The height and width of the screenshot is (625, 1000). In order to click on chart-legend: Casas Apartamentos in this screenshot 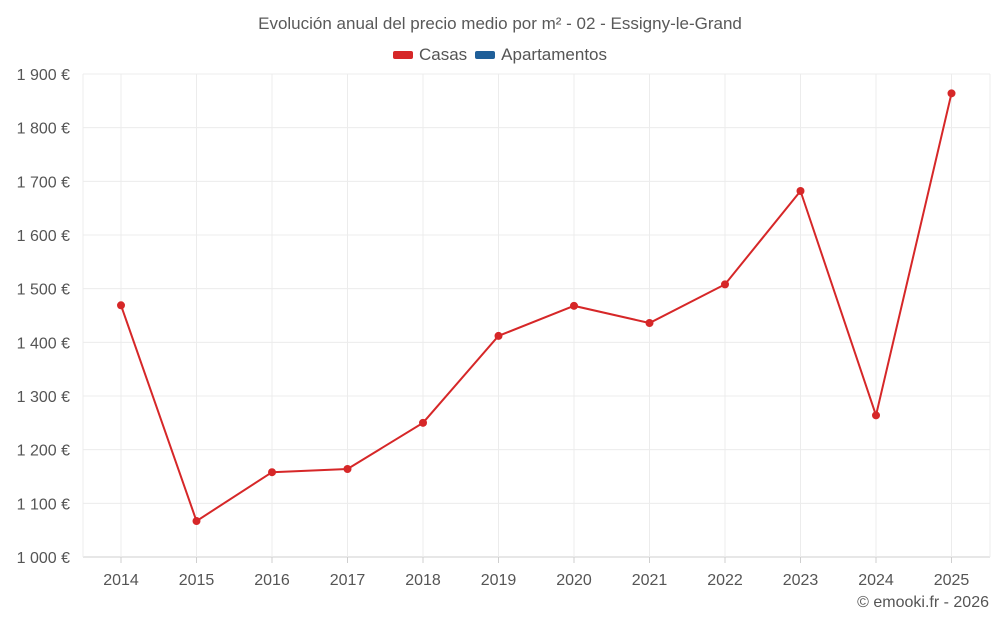, I will do `click(500, 55)`.